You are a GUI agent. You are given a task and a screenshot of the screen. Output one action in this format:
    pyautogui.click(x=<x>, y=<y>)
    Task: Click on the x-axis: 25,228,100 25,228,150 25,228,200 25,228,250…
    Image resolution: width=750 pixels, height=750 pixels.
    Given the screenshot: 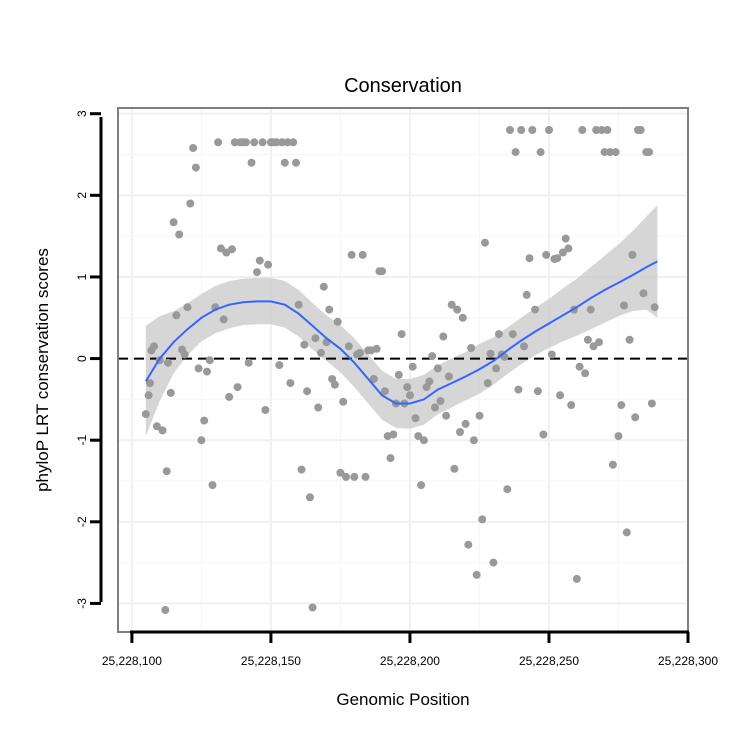 What is the action you would take?
    pyautogui.click(x=410, y=649)
    